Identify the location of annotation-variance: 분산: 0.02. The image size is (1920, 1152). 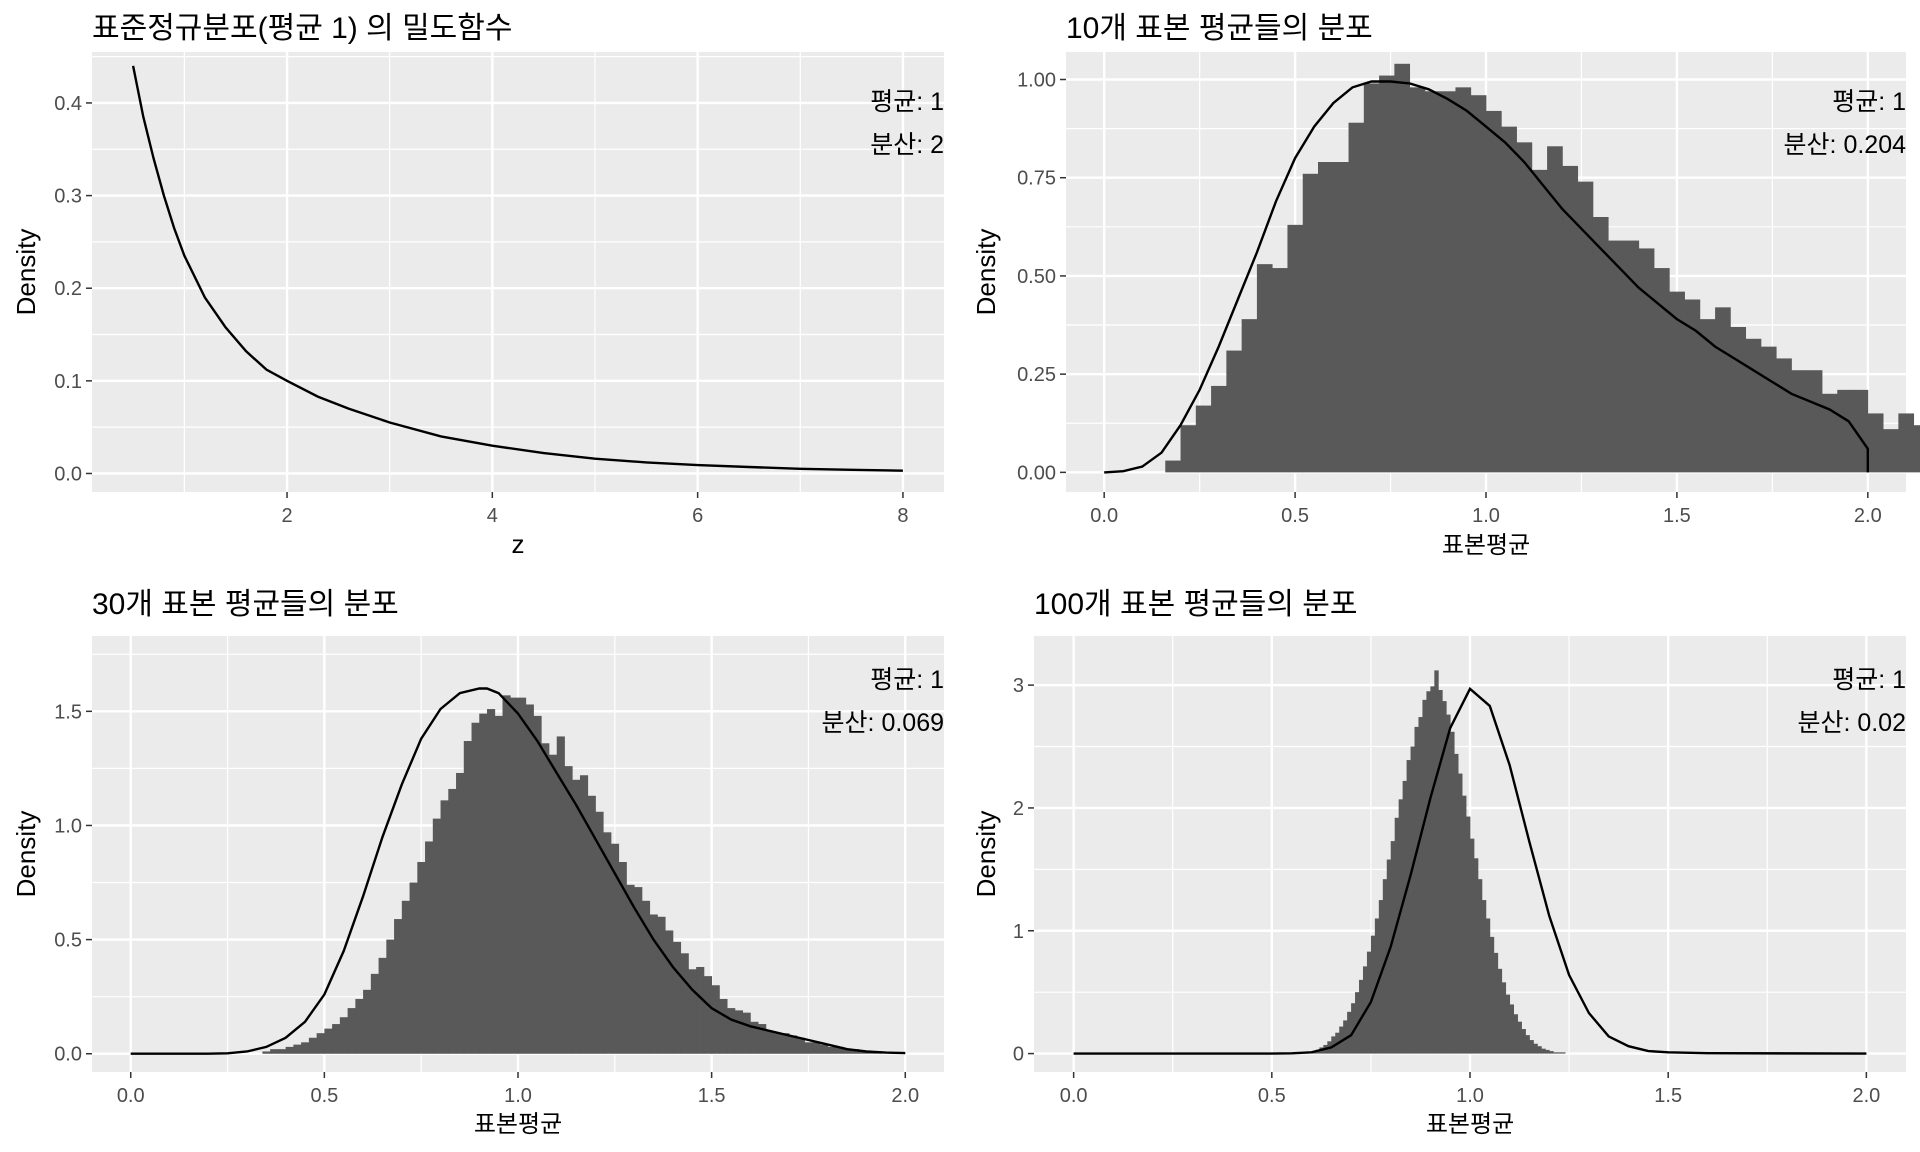
(1851, 723).